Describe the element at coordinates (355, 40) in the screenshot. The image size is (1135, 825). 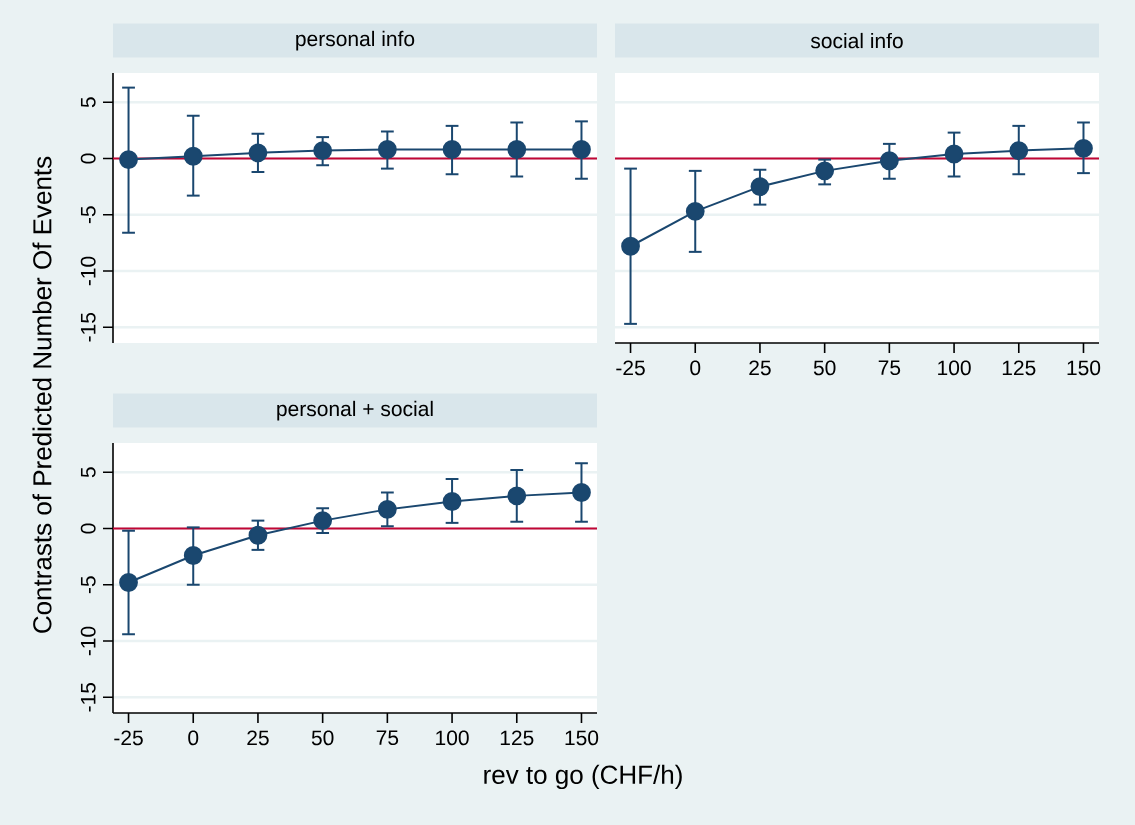
I see `chart-title: personal info` at that location.